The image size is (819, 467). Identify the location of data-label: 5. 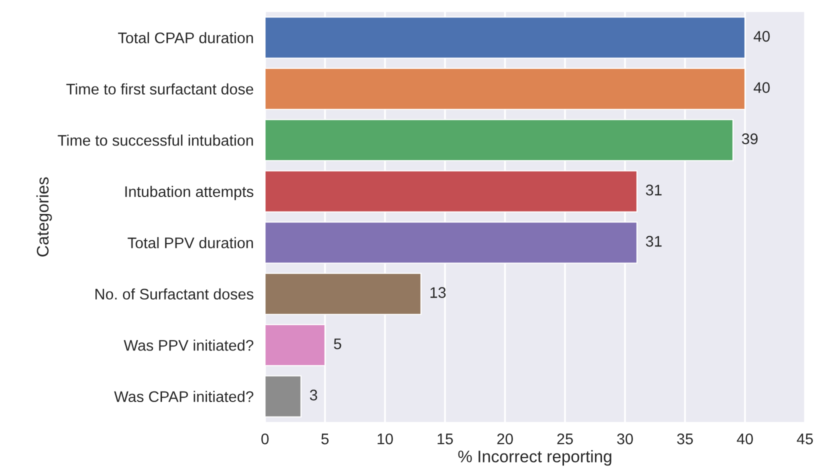
(338, 344).